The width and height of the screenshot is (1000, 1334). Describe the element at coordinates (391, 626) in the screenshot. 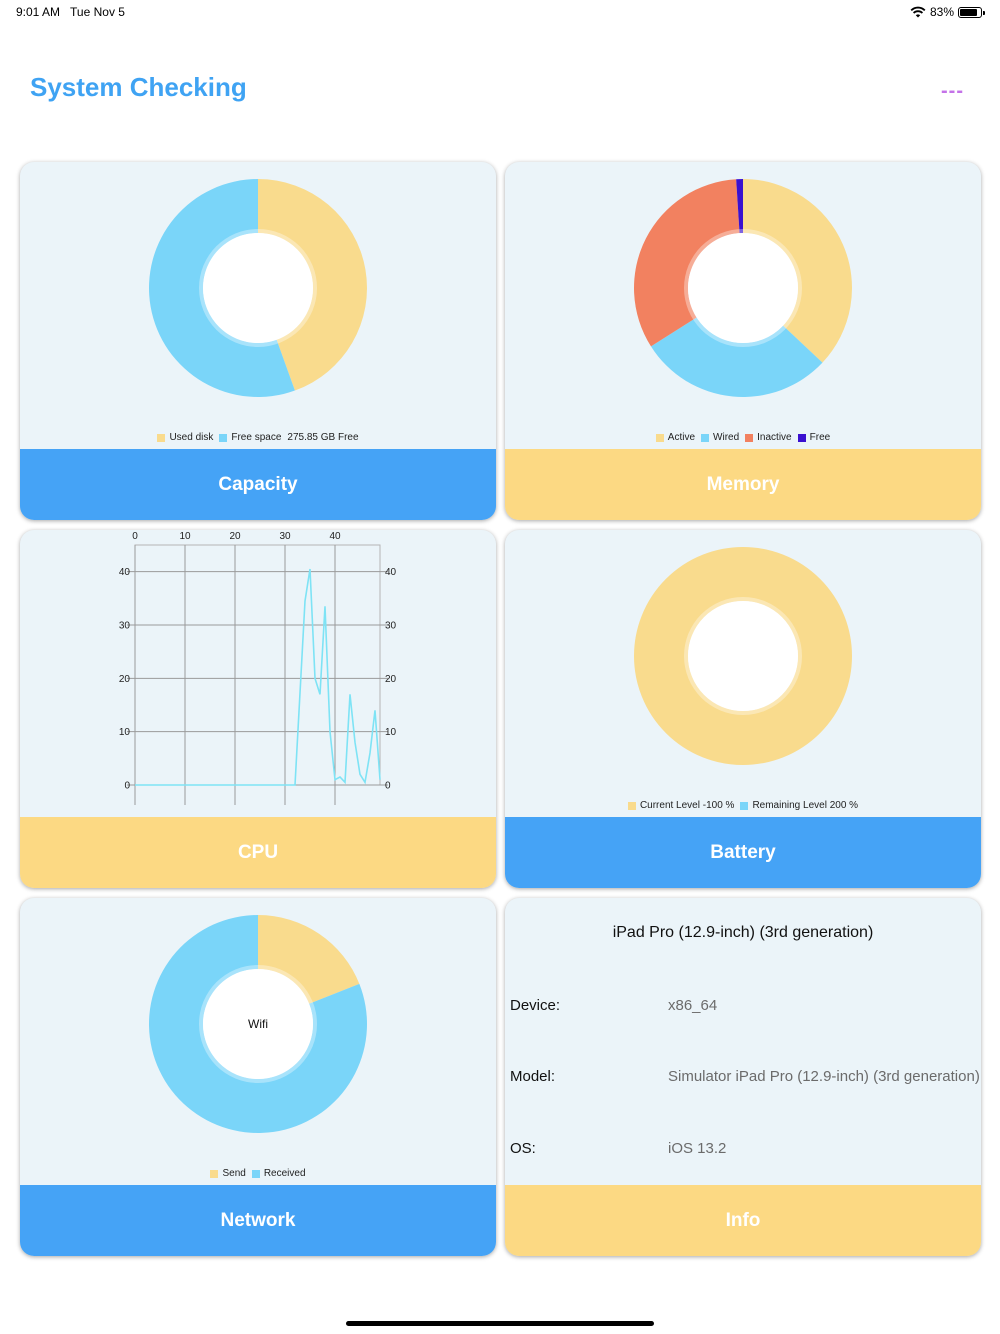

I see `y-tick-right-30: 30` at that location.